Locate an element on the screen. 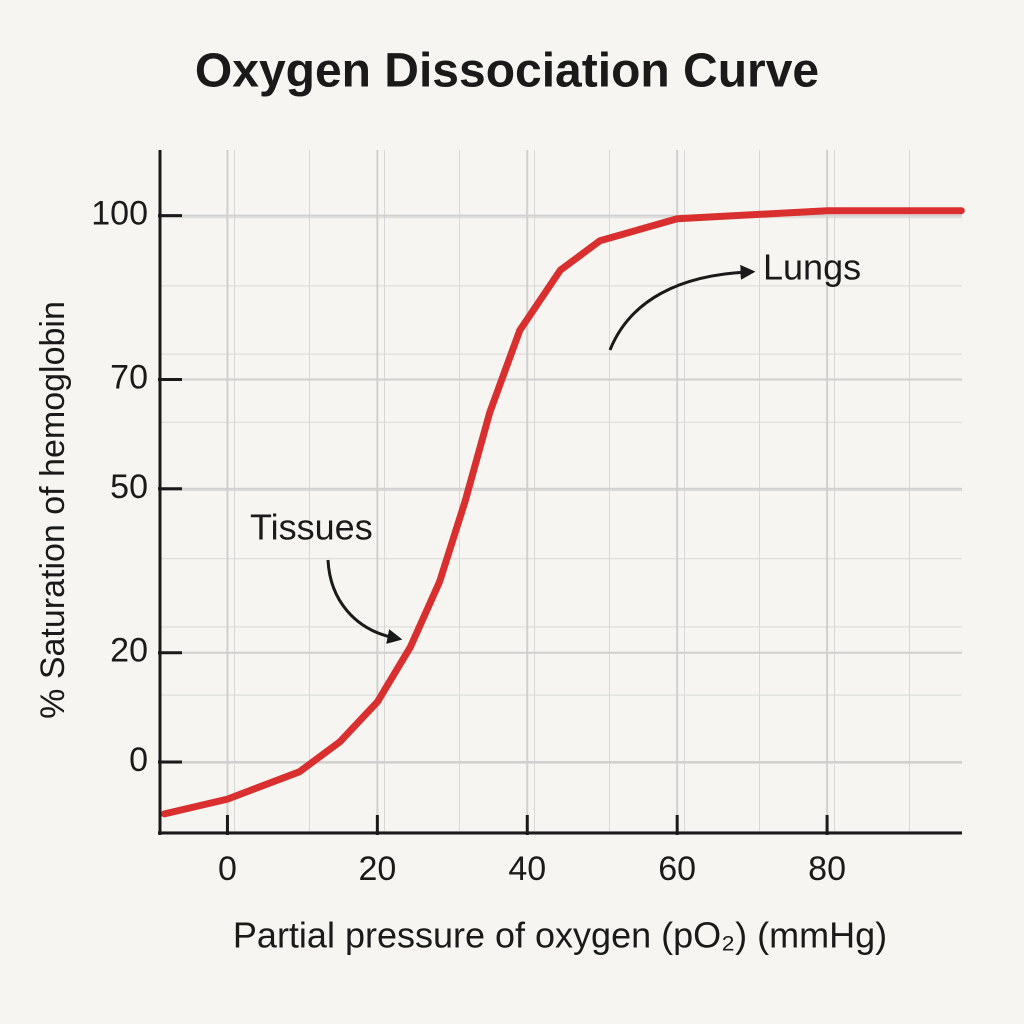 Image resolution: width=1024 pixels, height=1024 pixels. y-tick-label: 0 is located at coordinates (138, 760).